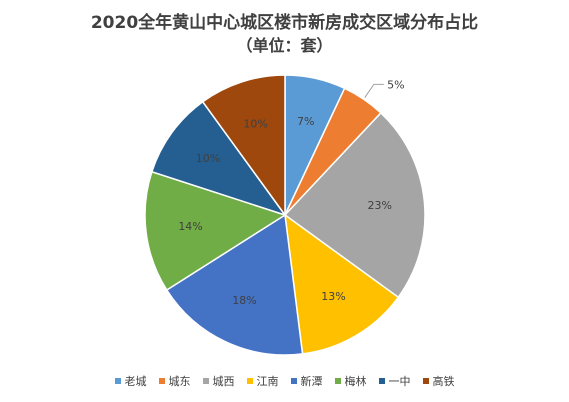  I want to click on pie-slice-一中, so click(218, 158).